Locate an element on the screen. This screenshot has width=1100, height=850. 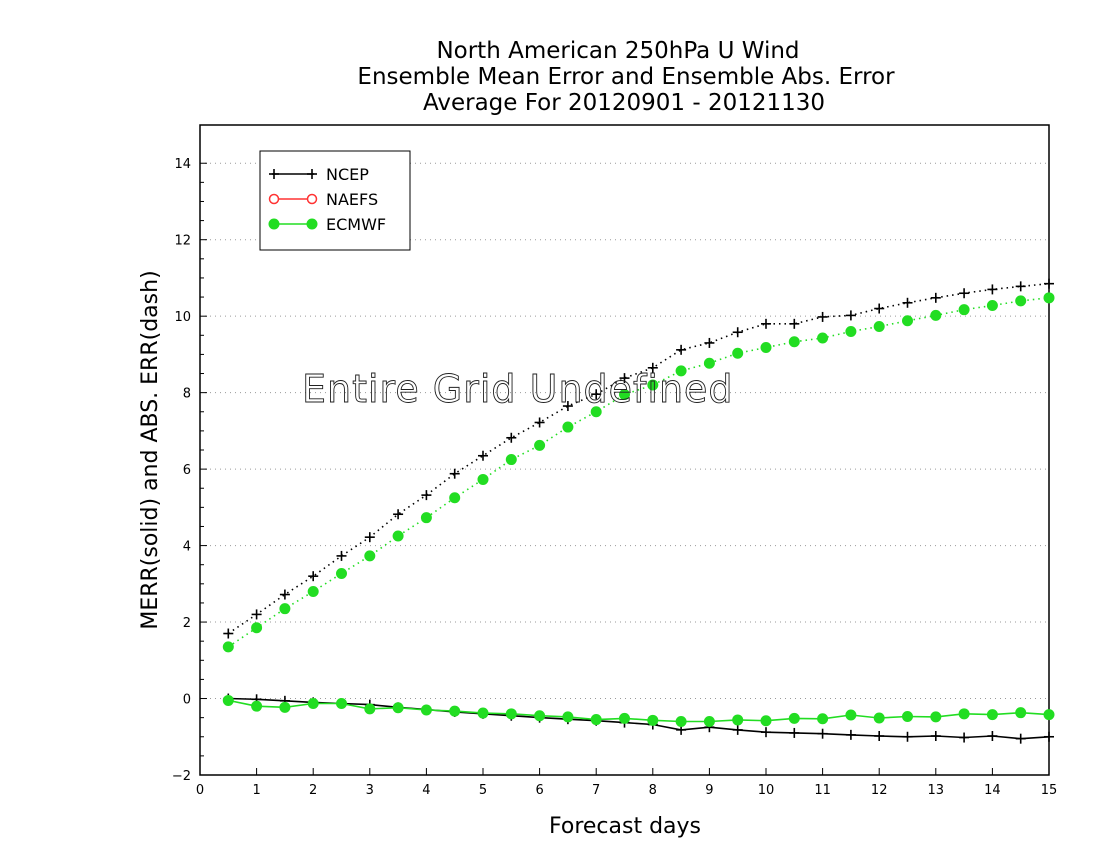
x-tick-label-15: 15 is located at coordinates (1049, 790).